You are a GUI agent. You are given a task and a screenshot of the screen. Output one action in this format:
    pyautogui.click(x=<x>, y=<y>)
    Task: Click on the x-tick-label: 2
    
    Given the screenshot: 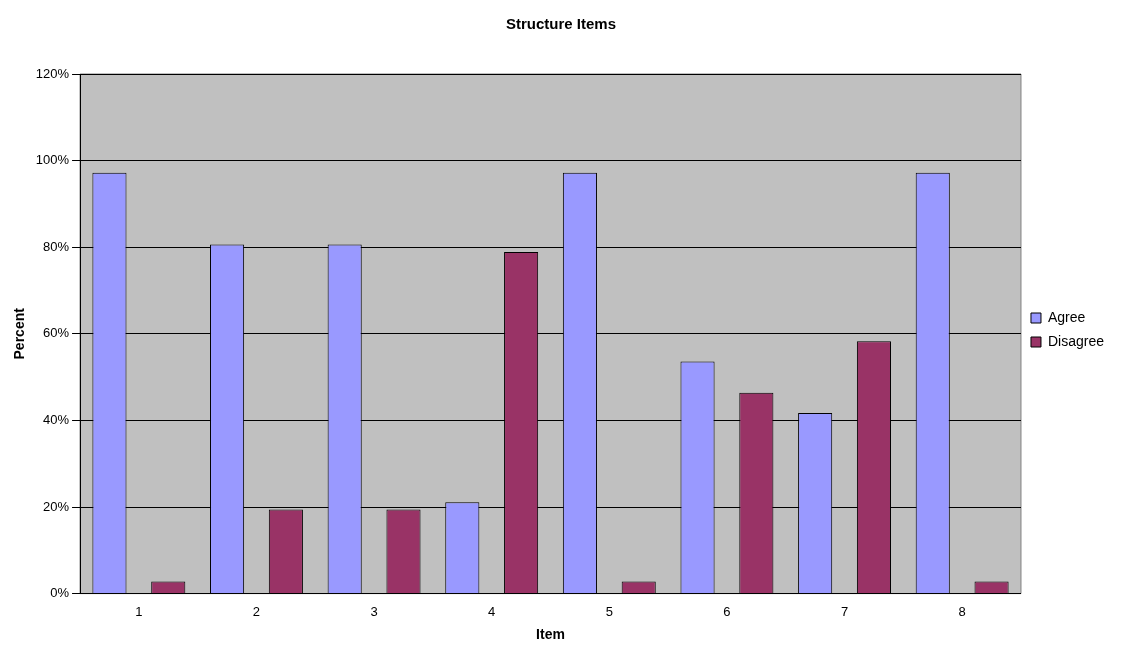 What is the action you would take?
    pyautogui.click(x=256, y=611)
    